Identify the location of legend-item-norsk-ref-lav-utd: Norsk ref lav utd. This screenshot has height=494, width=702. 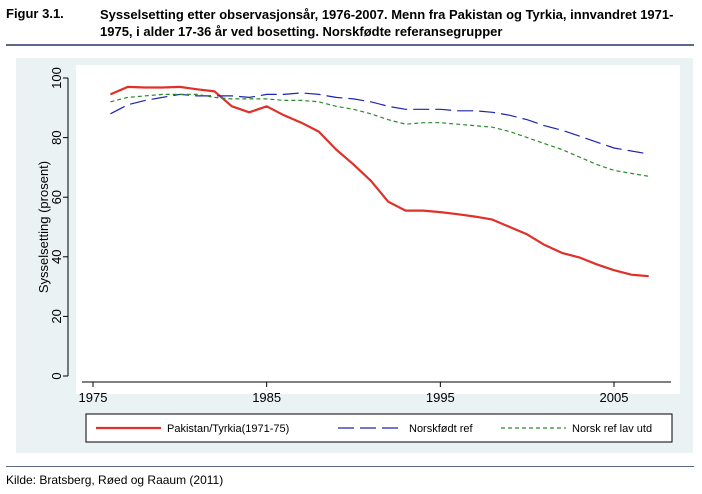
(576, 429).